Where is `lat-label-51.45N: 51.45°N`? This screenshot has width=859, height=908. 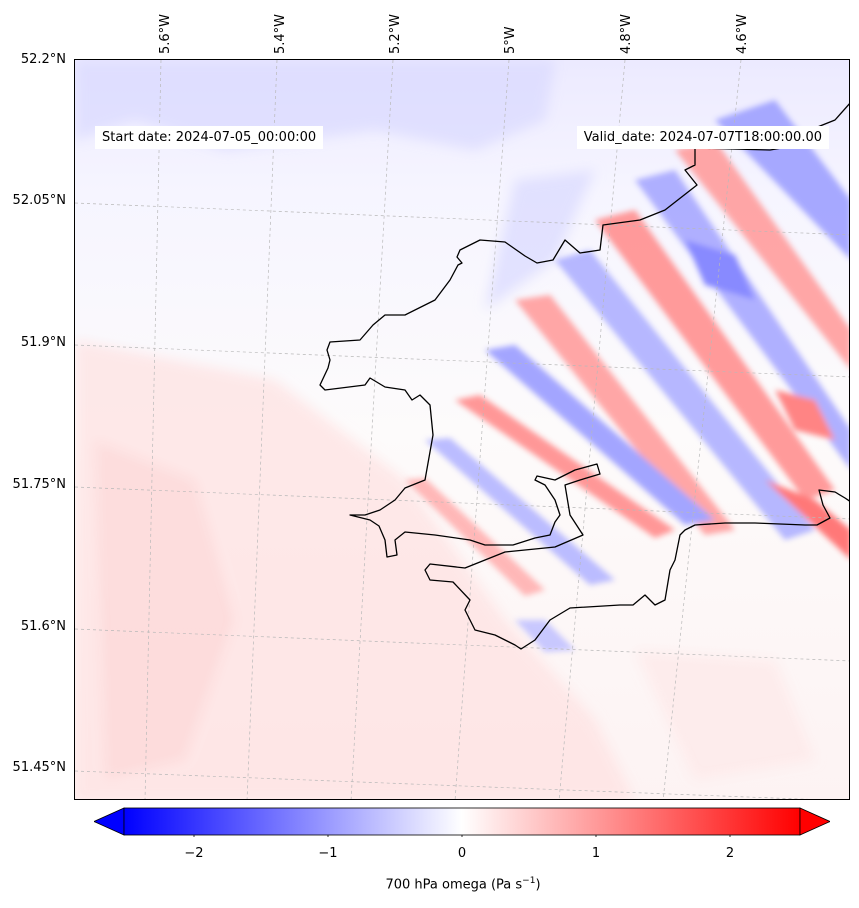
lat-label-51.45N: 51.45°N is located at coordinates (39, 767).